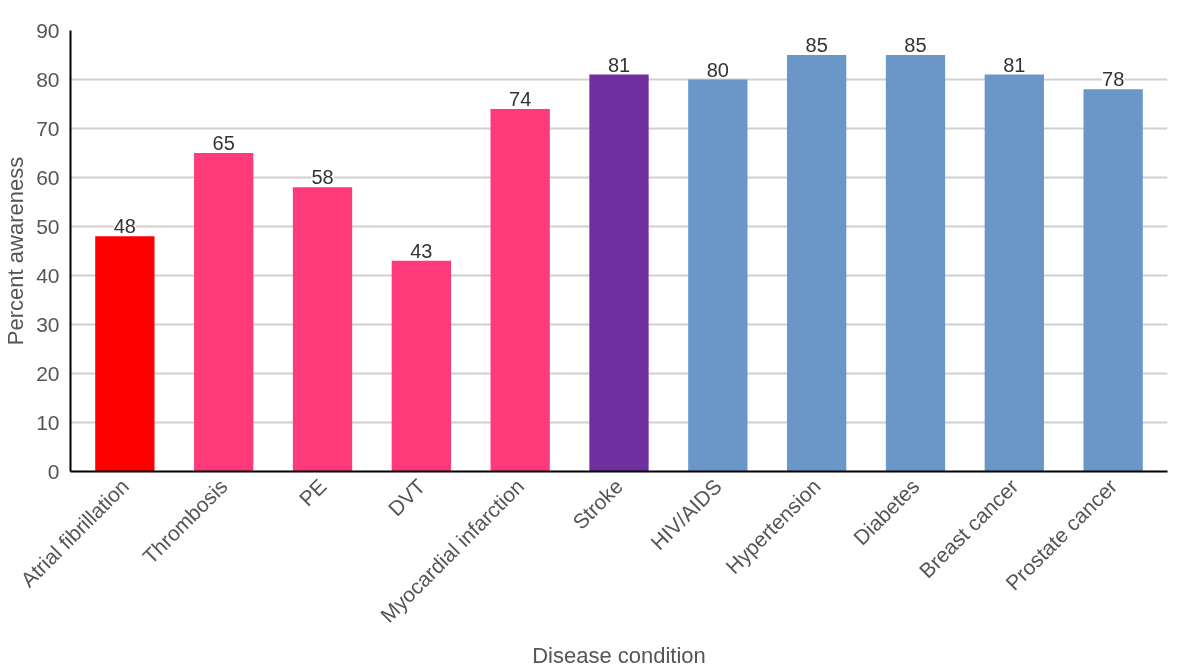 The height and width of the screenshot is (670, 1177). Describe the element at coordinates (48, 30) in the screenshot. I see `y-tick-label: 90` at that location.